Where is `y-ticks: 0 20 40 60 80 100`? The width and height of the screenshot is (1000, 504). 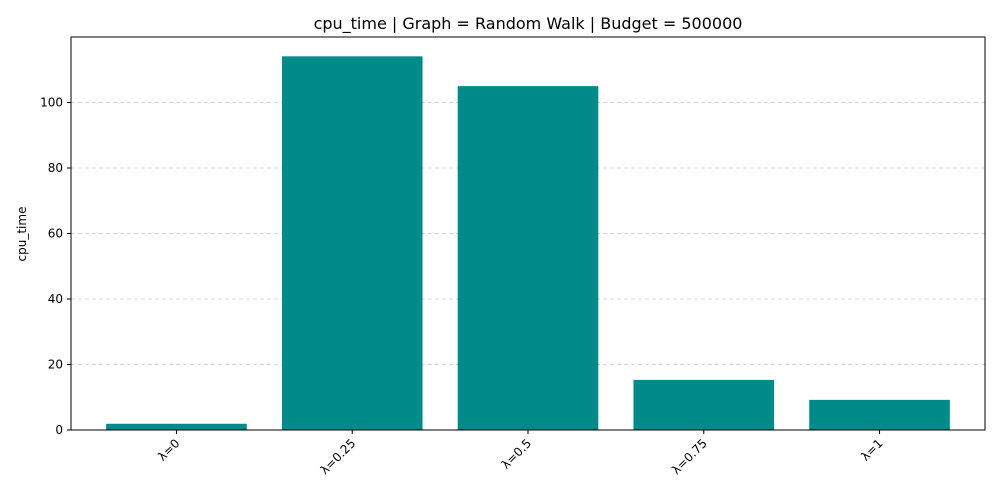
y-ticks: 0 20 40 60 80 100 is located at coordinates (55, 266).